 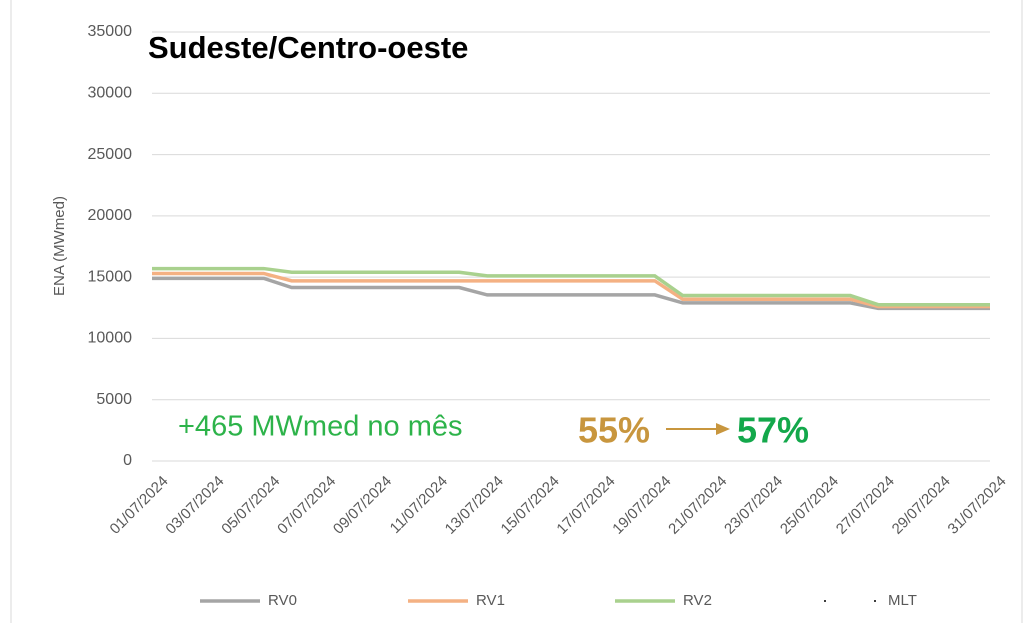 What do you see at coordinates (902, 600) in the screenshot?
I see `legend-label: MLT` at bounding box center [902, 600].